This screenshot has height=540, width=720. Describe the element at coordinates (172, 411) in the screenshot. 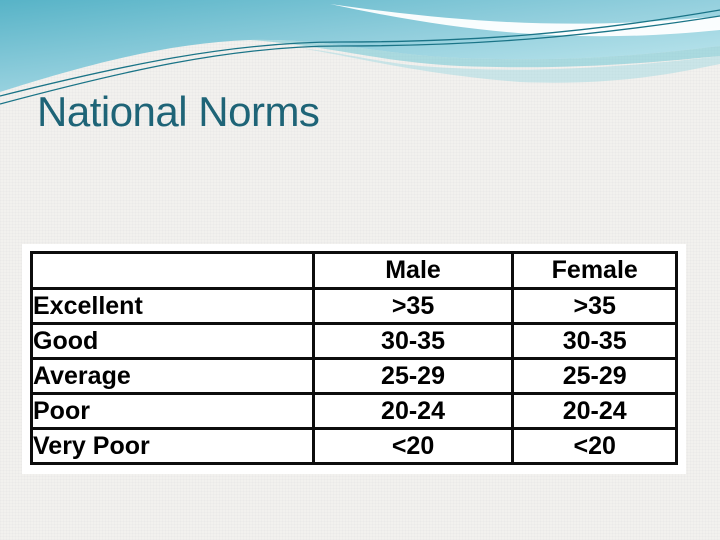

I see `row-label: Poor` at that location.